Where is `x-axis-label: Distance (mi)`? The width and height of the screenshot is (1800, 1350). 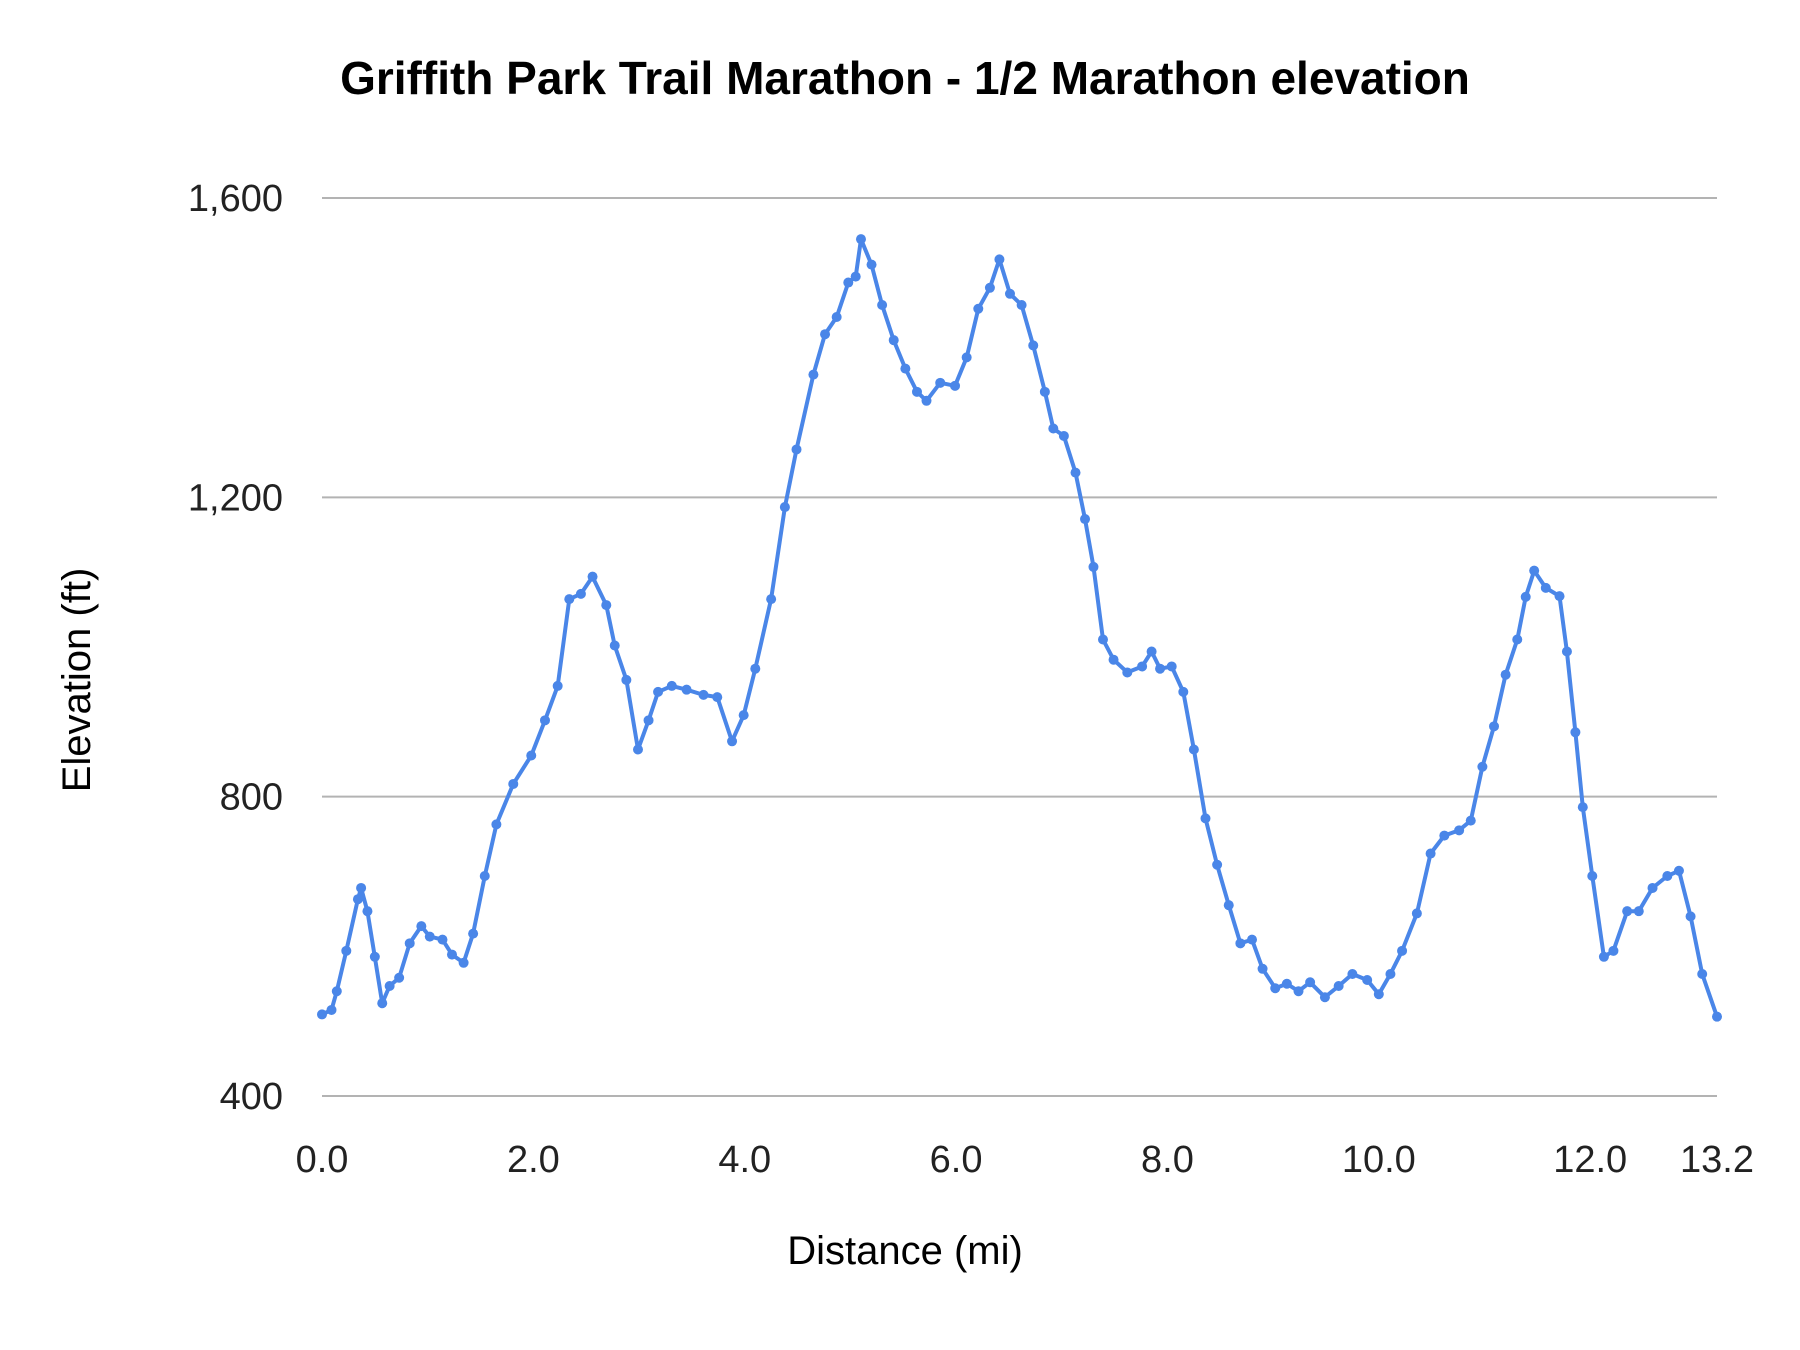 x-axis-label: Distance (mi) is located at coordinates (905, 1251).